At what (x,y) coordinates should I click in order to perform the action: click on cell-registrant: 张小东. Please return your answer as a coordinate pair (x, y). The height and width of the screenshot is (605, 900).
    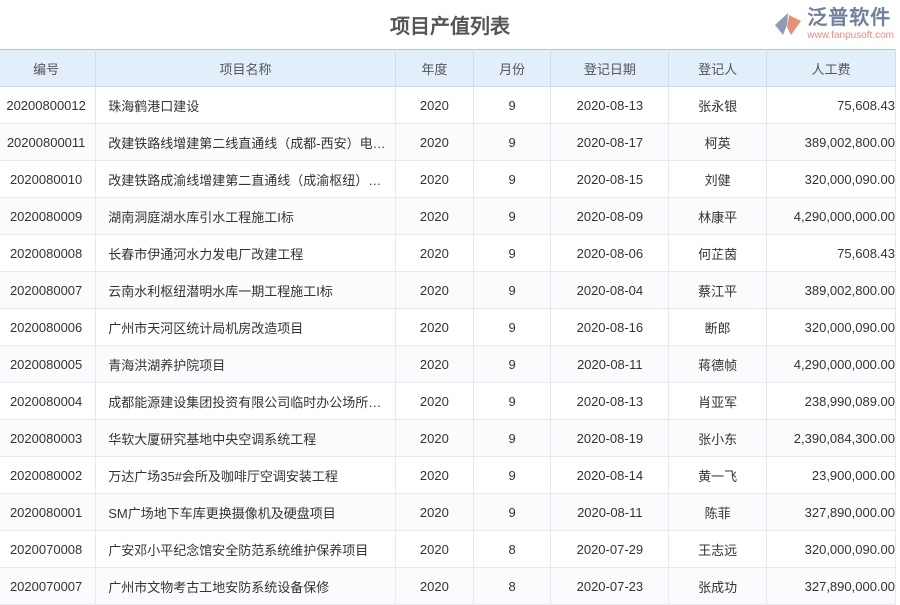
    Looking at the image, I should click on (718, 438).